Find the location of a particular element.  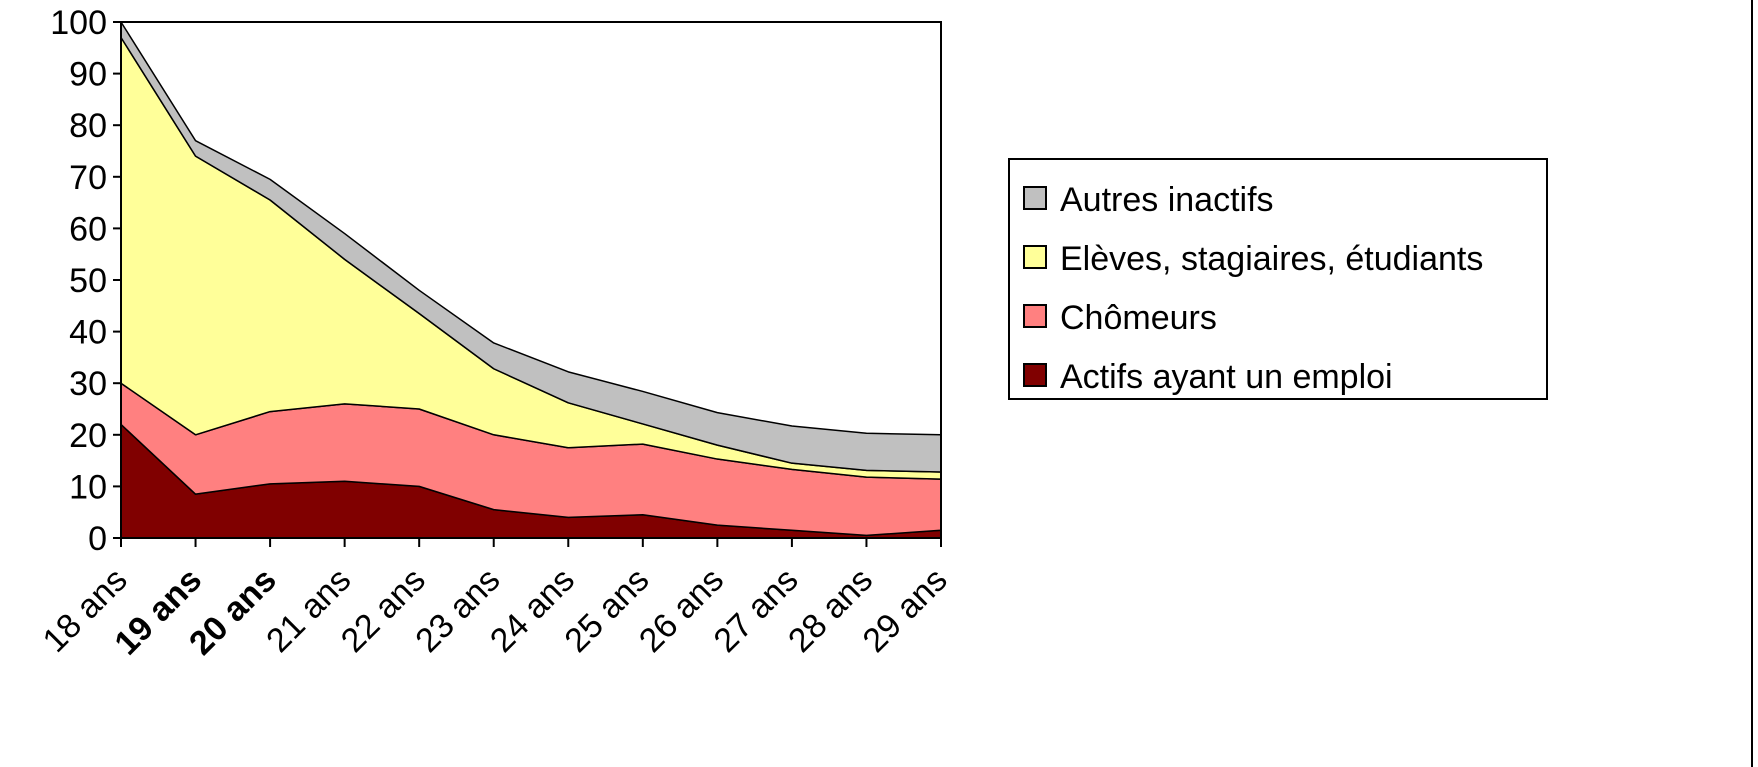

y-tick-label: 90 is located at coordinates (88, 75).